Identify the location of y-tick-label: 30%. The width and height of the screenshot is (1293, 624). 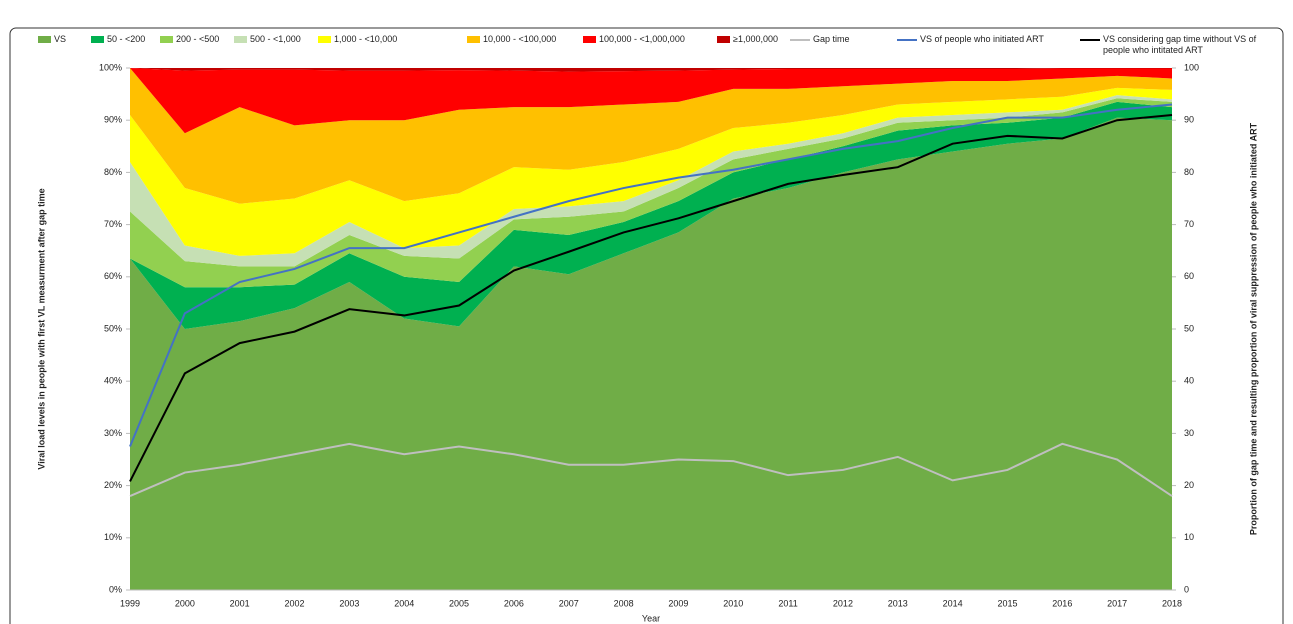
(113, 433).